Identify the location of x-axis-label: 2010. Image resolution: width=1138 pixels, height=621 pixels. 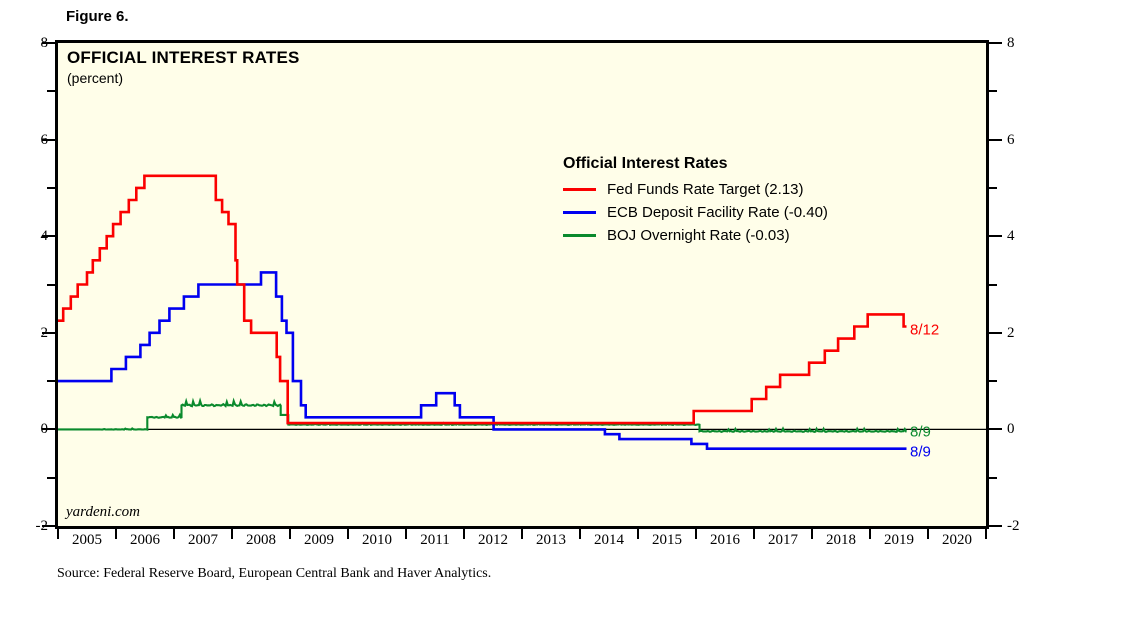
(377, 540).